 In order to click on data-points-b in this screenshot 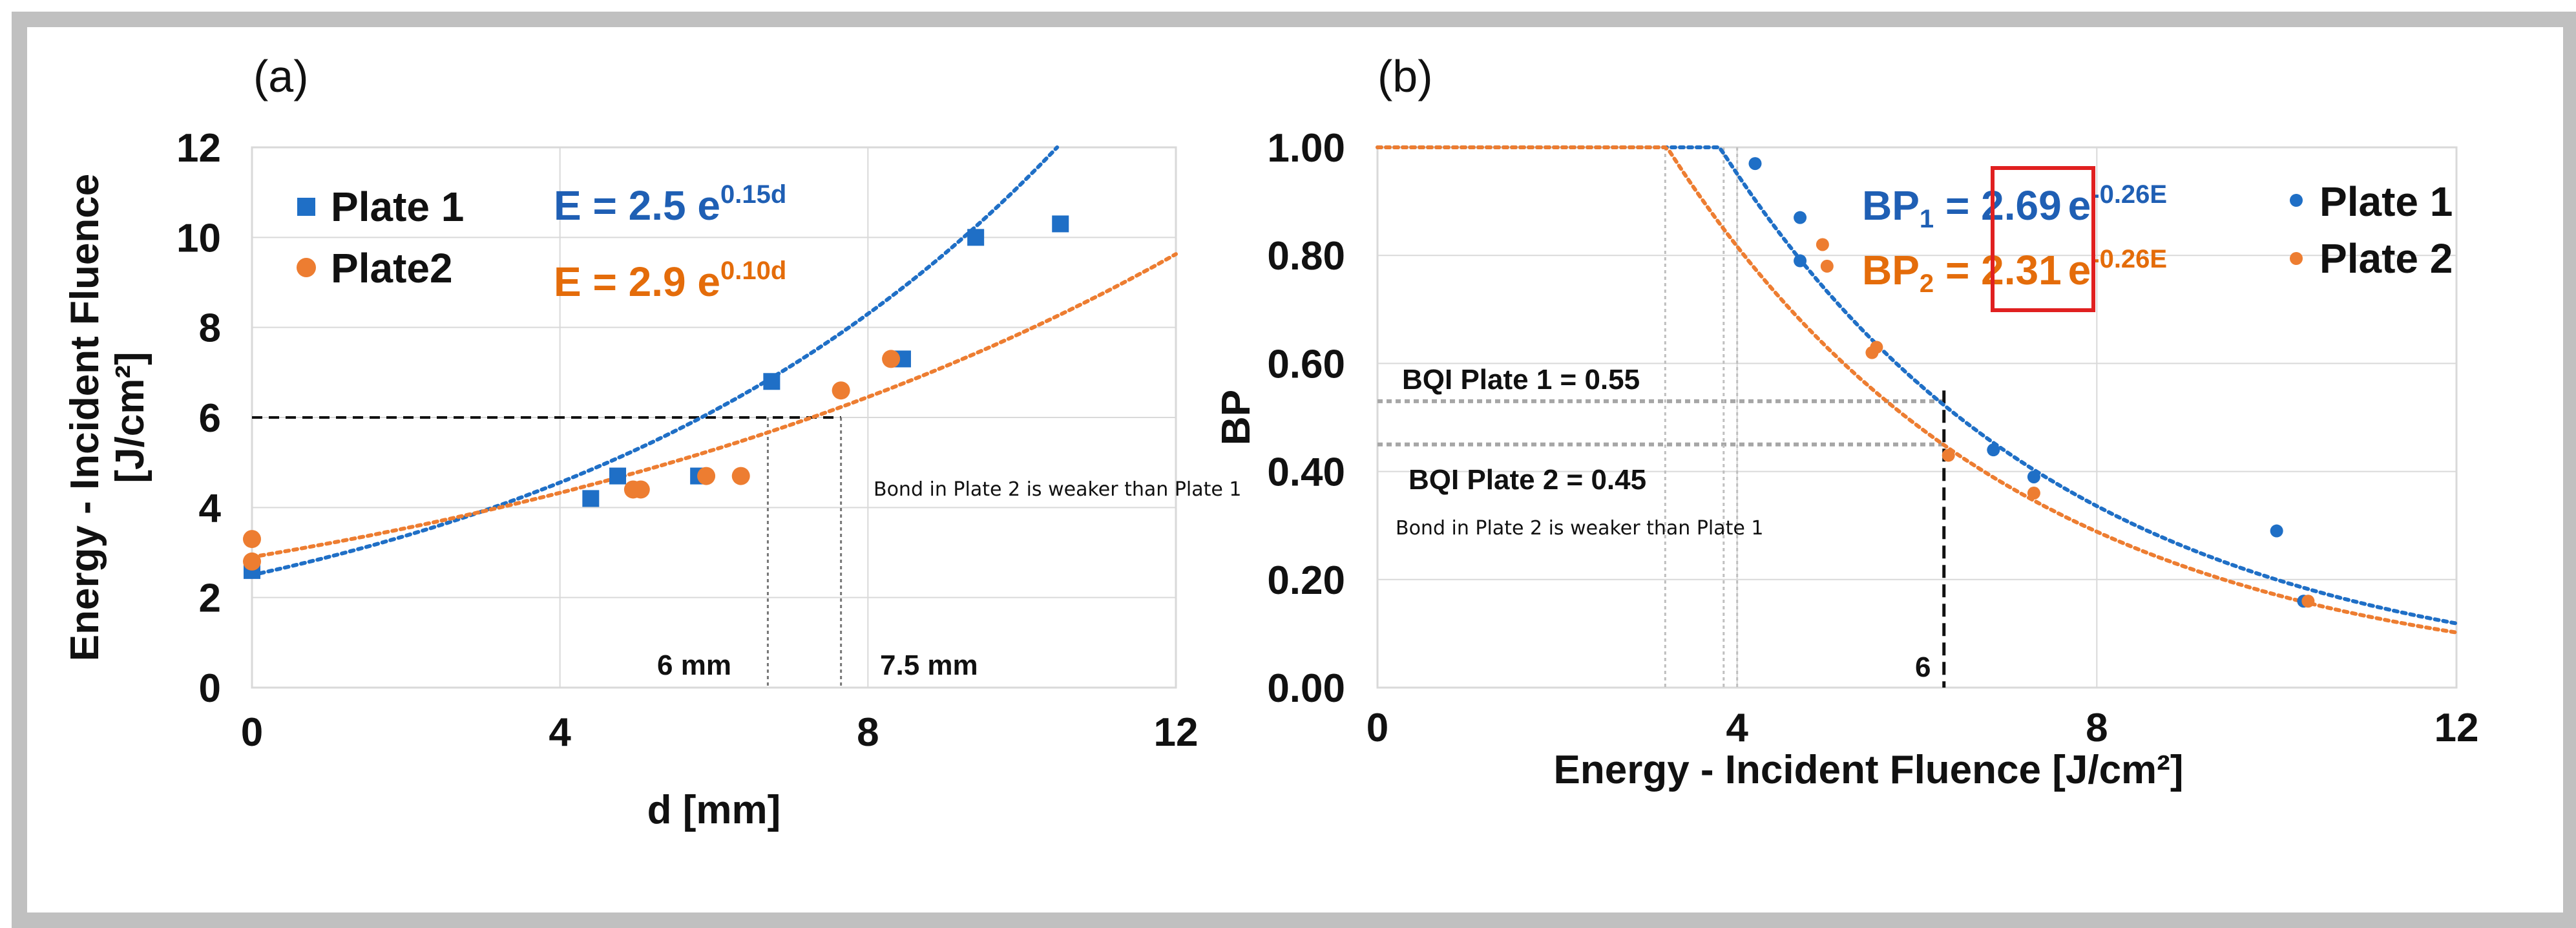, I will do `click(2031, 382)`.